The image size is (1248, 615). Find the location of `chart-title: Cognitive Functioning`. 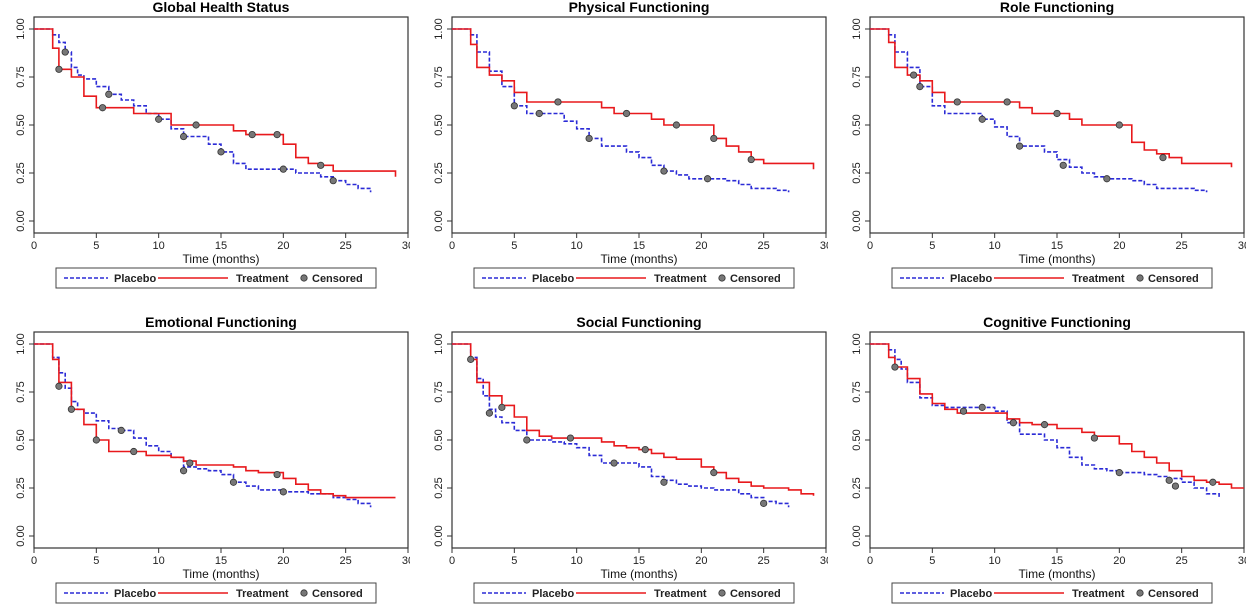

chart-title: Cognitive Functioning is located at coordinates (1057, 322).